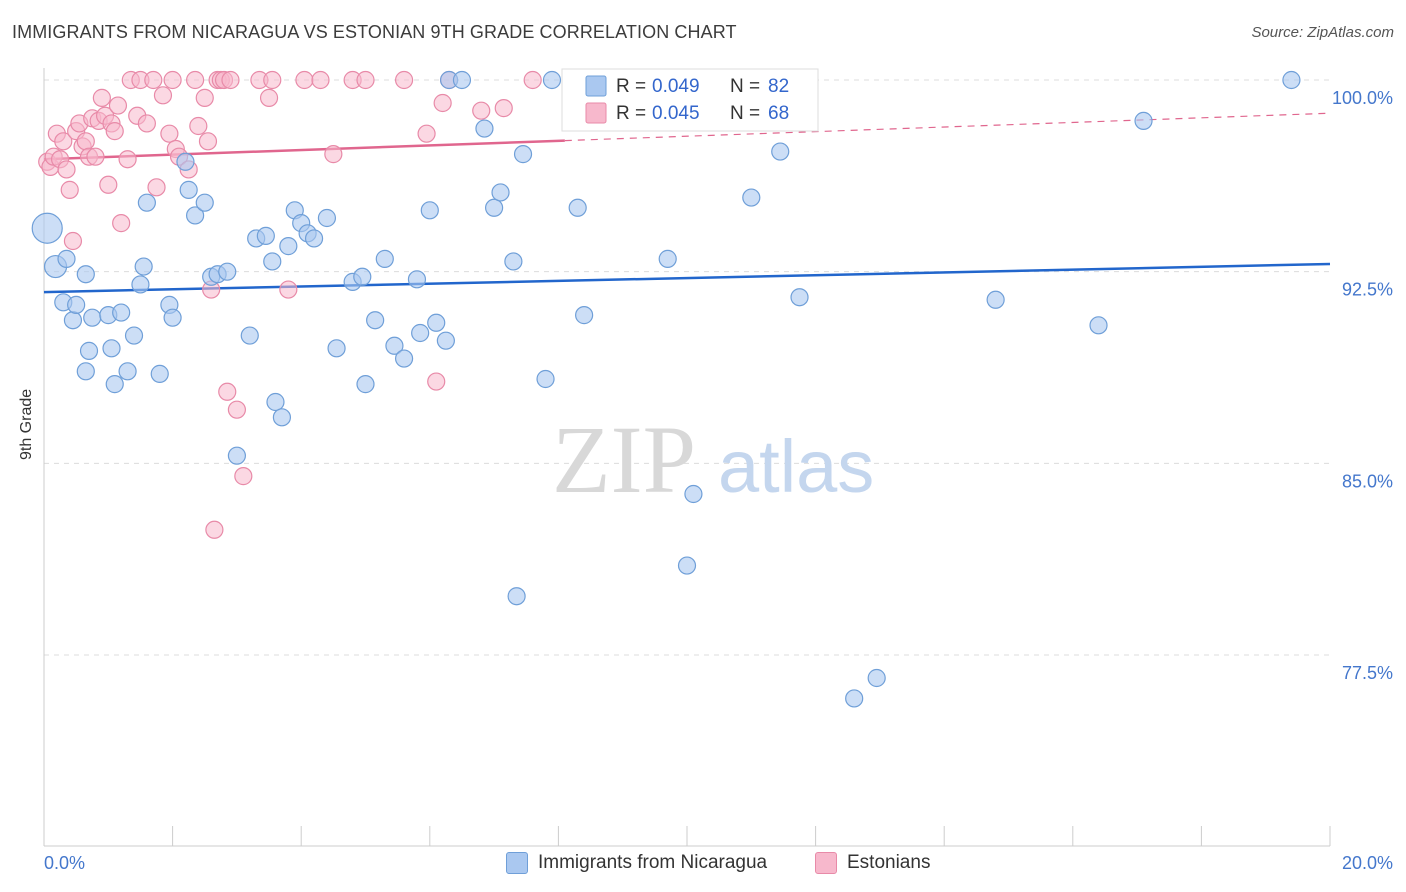 The width and height of the screenshot is (1406, 892). What do you see at coordinates (1367, 673) in the screenshot?
I see `y-tick-label: 77.5%` at bounding box center [1367, 673].